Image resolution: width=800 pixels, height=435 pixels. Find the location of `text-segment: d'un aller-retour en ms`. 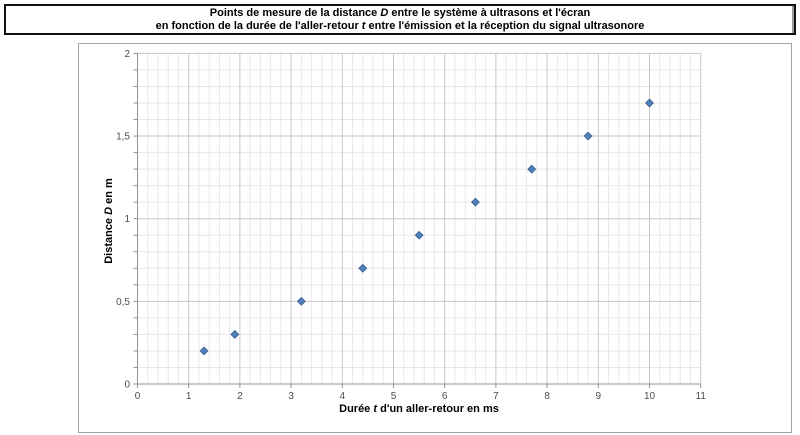

text-segment: d'un aller-retour en ms is located at coordinates (438, 409).